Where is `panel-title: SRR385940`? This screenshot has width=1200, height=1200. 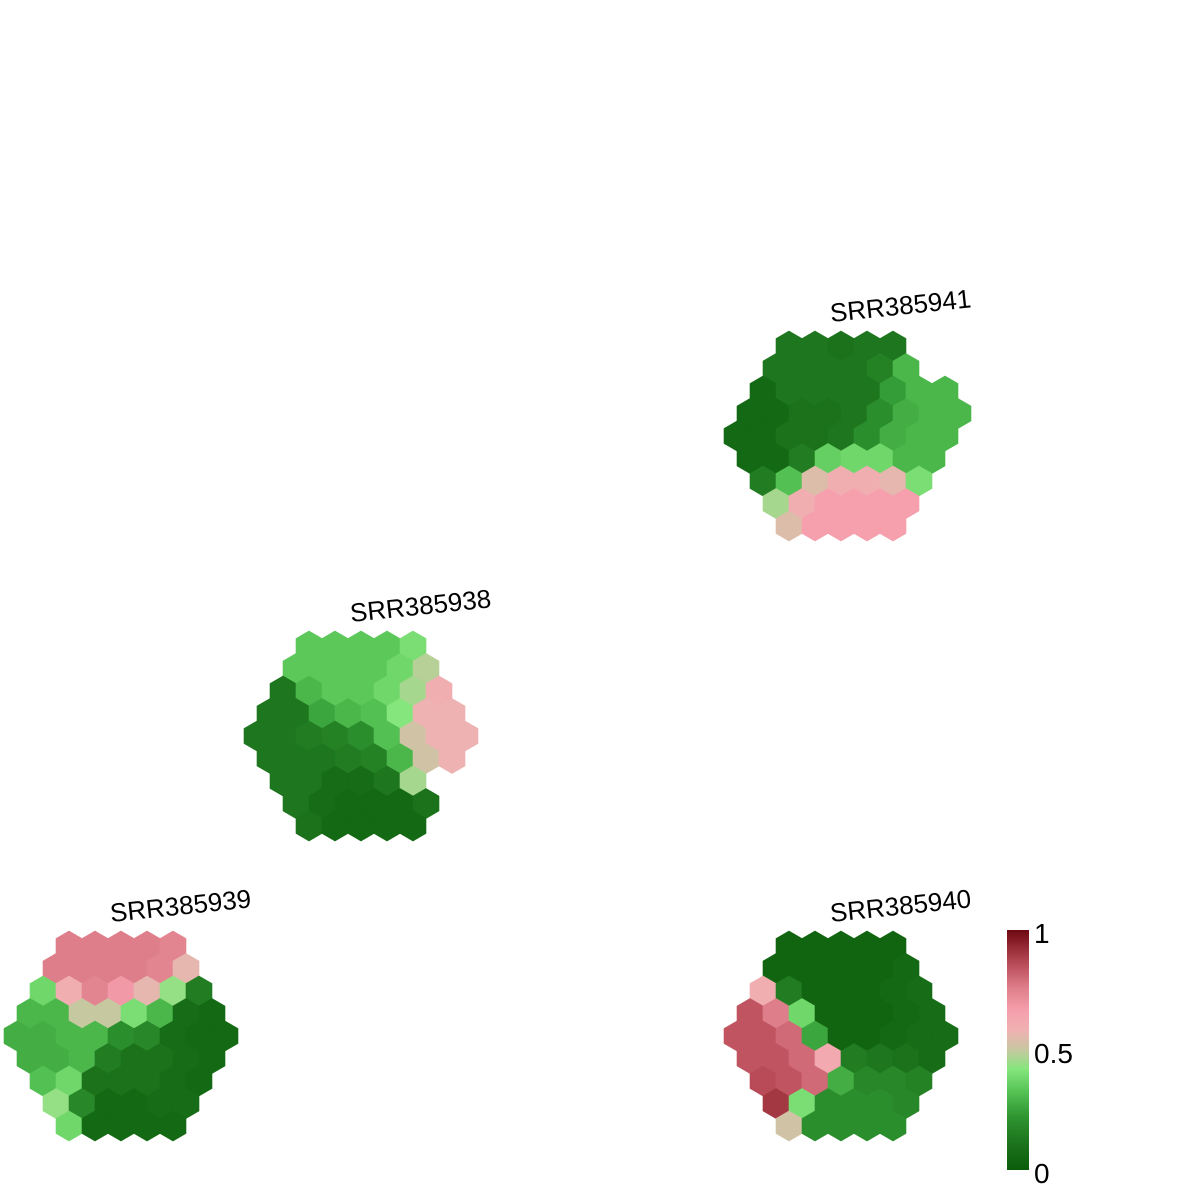 panel-title: SRR385940 is located at coordinates (900, 905).